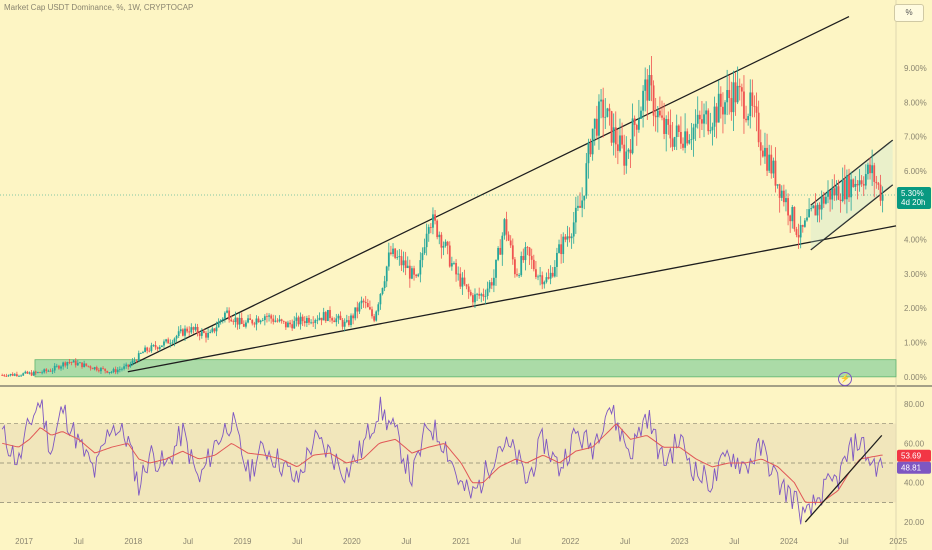  What do you see at coordinates (913, 202) in the screenshot?
I see `bar-countdown: 4d 20h` at bounding box center [913, 202].